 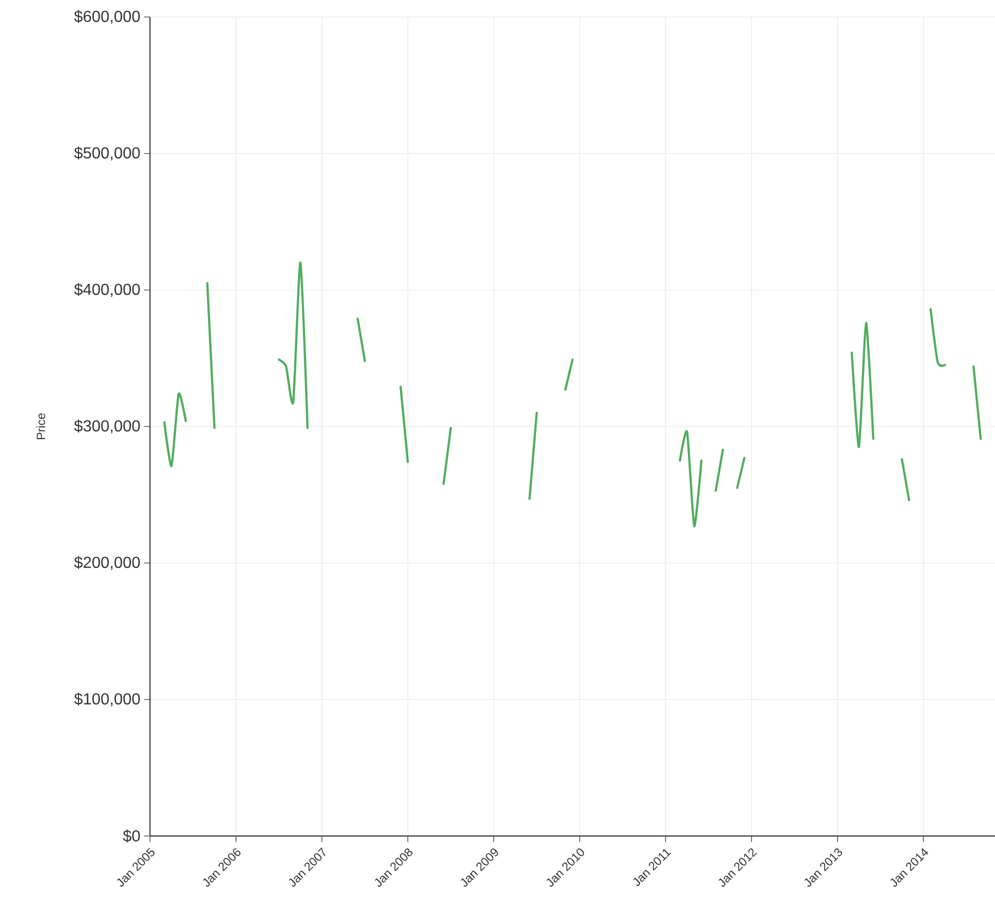 I want to click on y-tick-label: $100,000, so click(x=107, y=699).